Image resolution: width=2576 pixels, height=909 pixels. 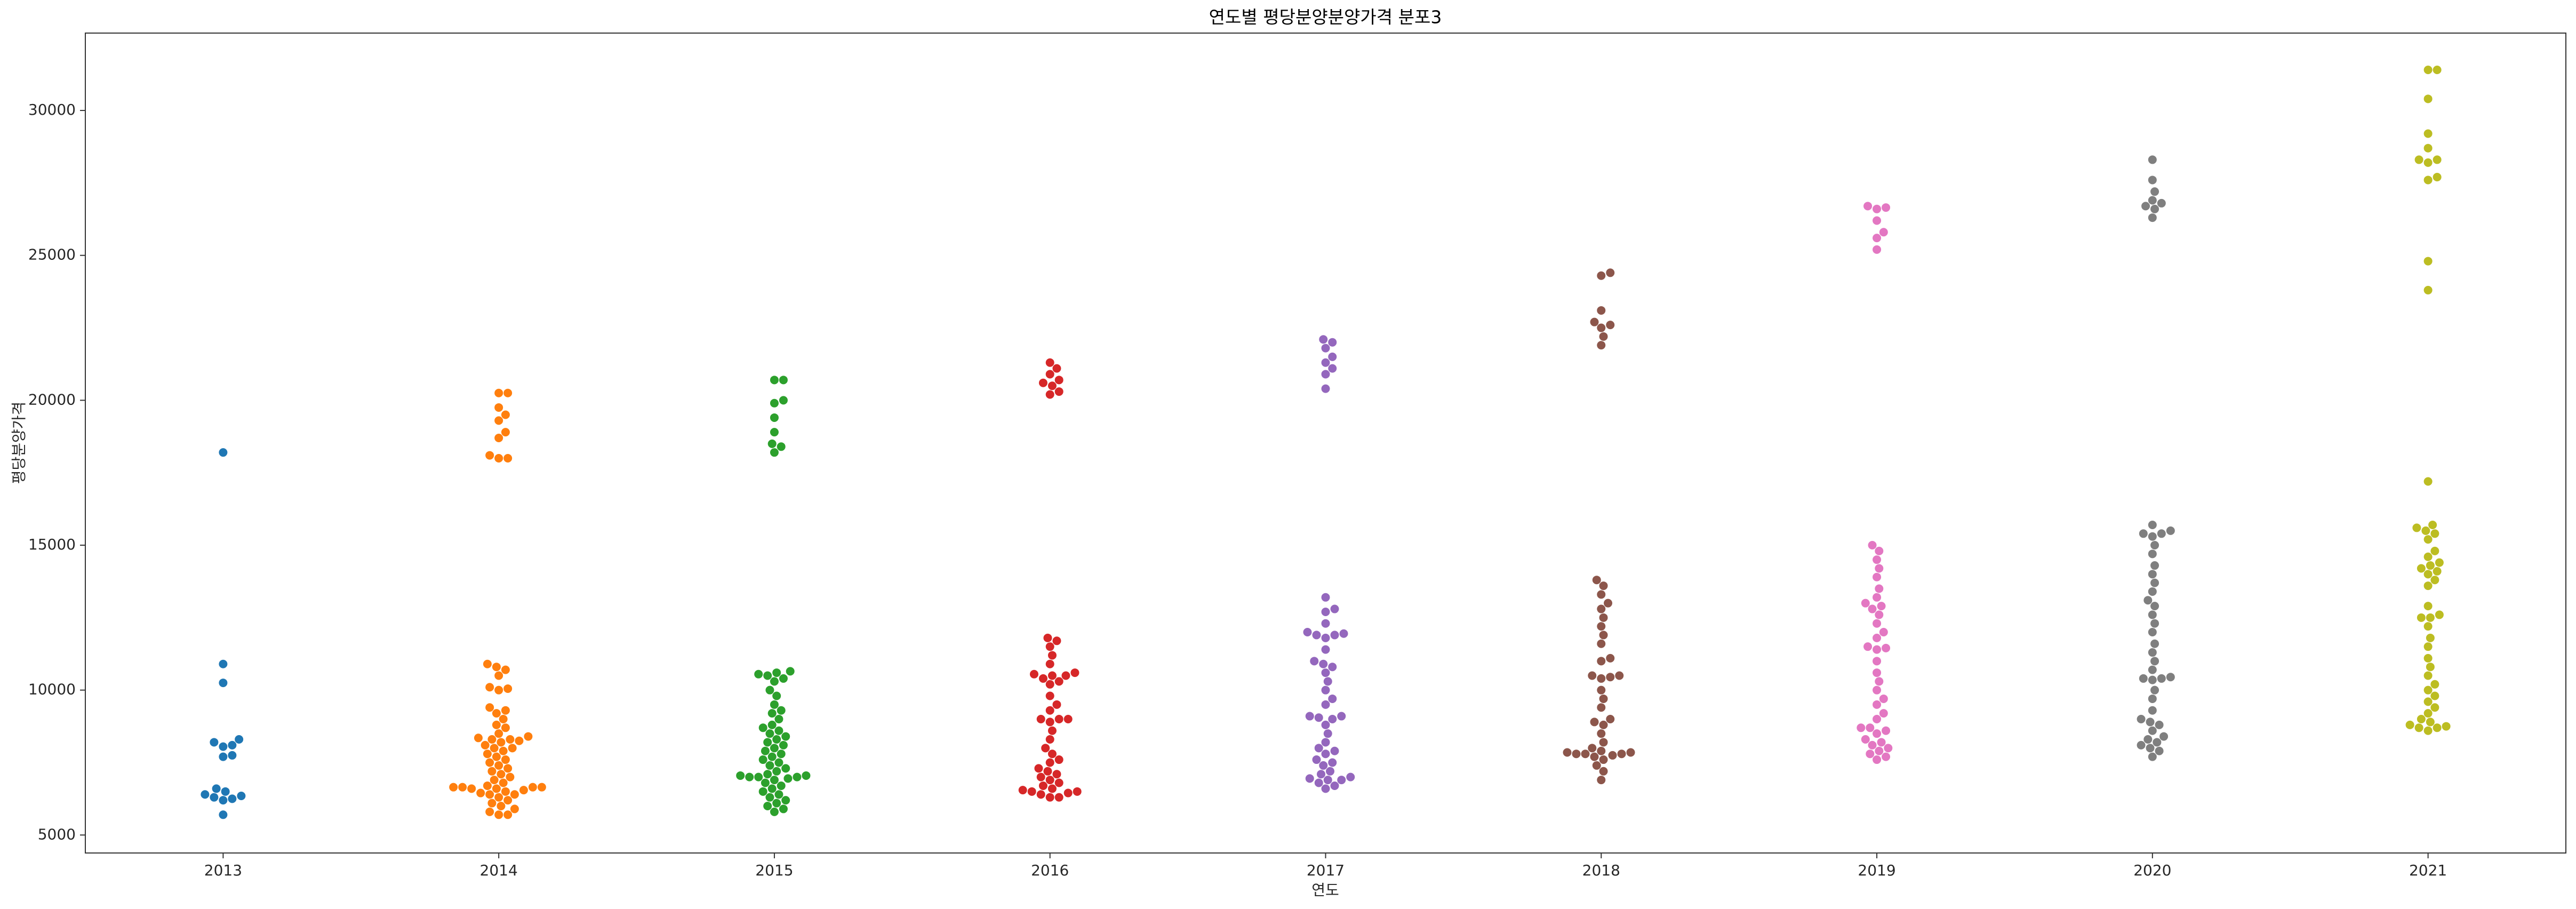 What do you see at coordinates (1326, 871) in the screenshot?
I see `x-tick-label: 2017` at bounding box center [1326, 871].